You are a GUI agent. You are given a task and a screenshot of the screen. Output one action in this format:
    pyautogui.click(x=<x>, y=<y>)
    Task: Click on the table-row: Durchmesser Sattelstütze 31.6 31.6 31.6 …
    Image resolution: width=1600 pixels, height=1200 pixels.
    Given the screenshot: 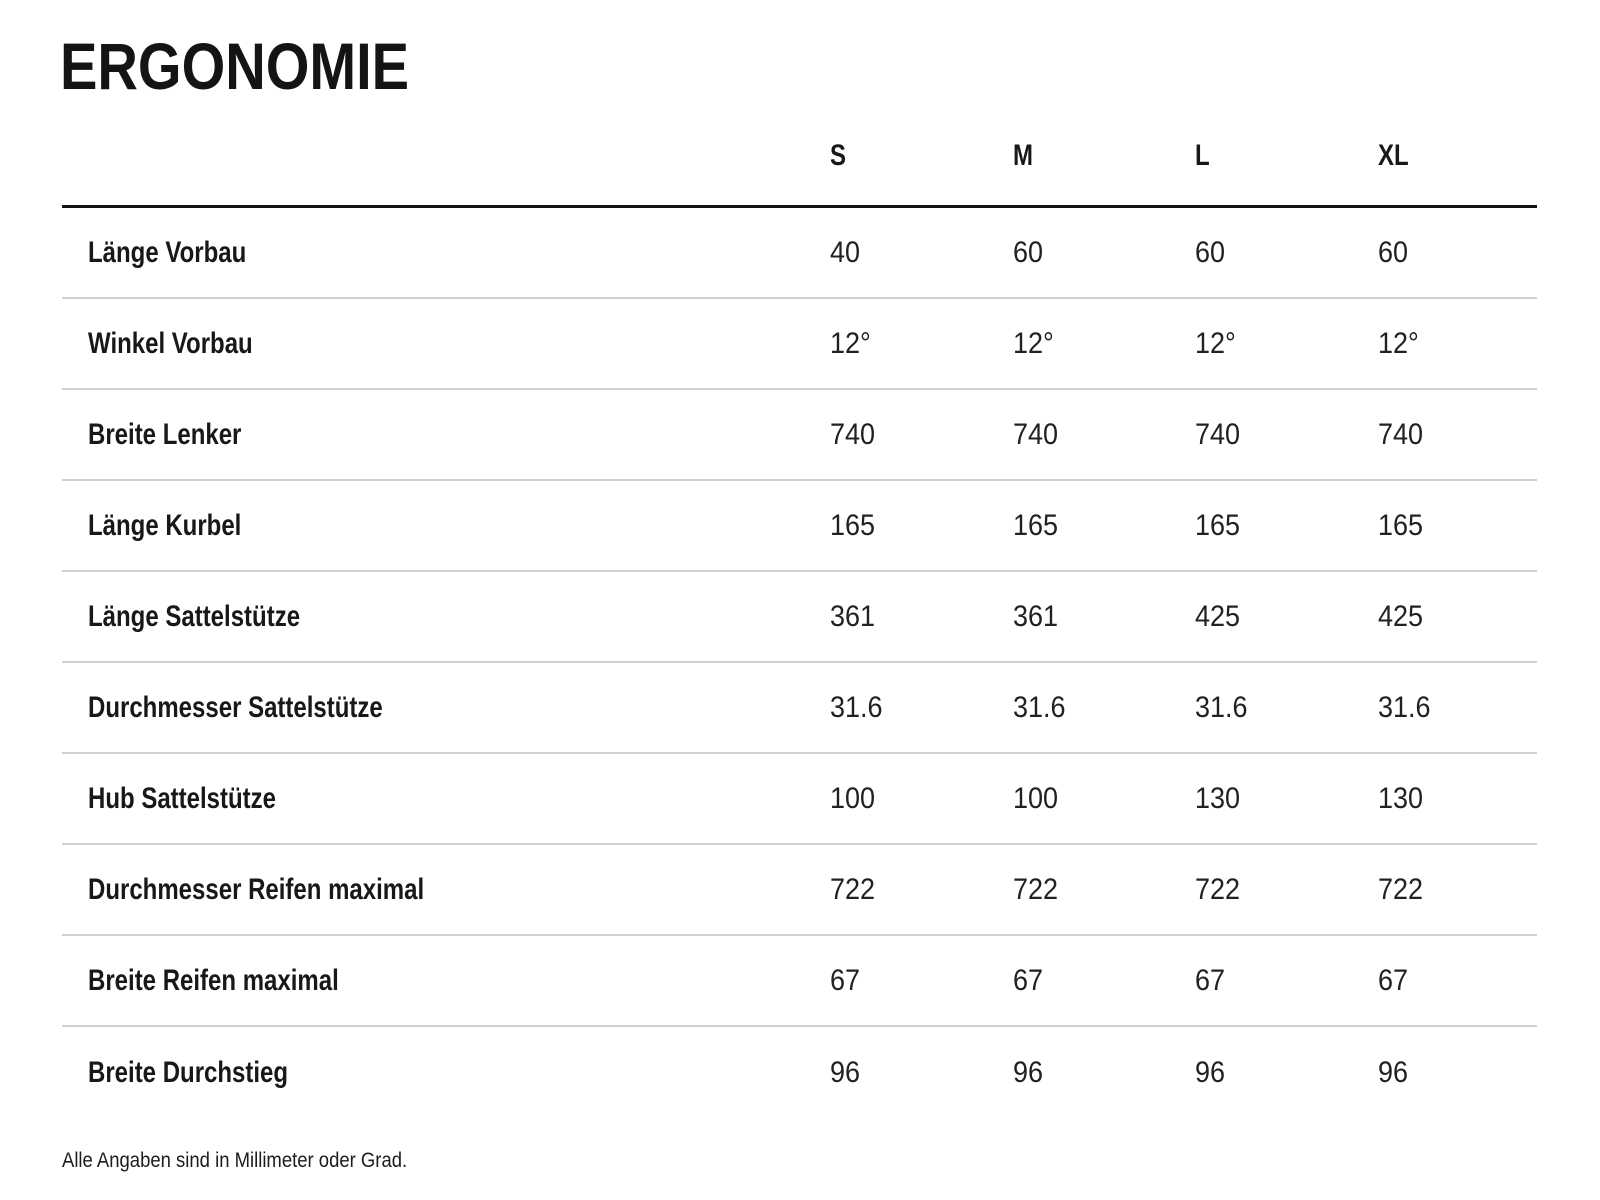 What is the action you would take?
    pyautogui.click(x=799, y=708)
    